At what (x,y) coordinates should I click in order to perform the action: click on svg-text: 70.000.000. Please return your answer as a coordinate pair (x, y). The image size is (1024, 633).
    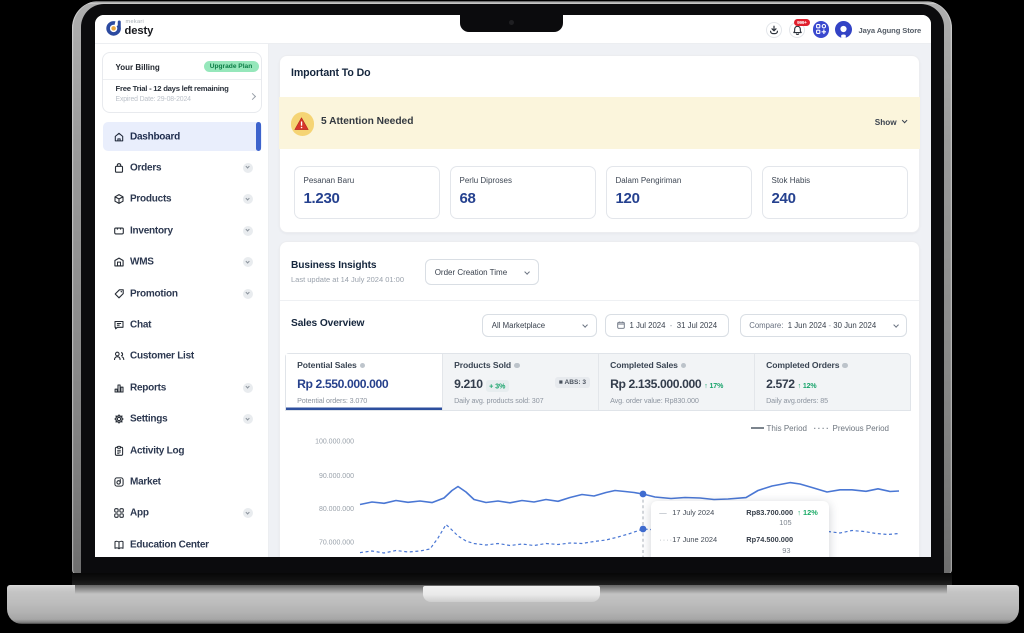
    Looking at the image, I should click on (336, 542).